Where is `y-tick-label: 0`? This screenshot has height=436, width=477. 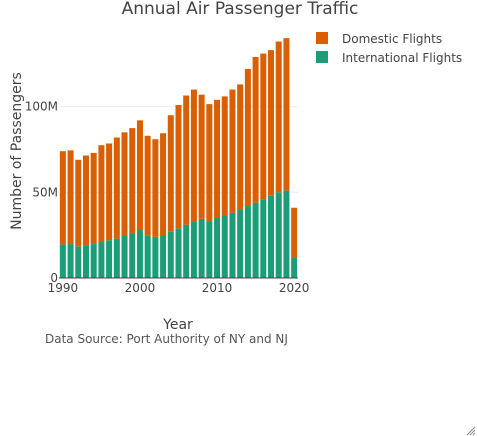 y-tick-label: 0 is located at coordinates (54, 278).